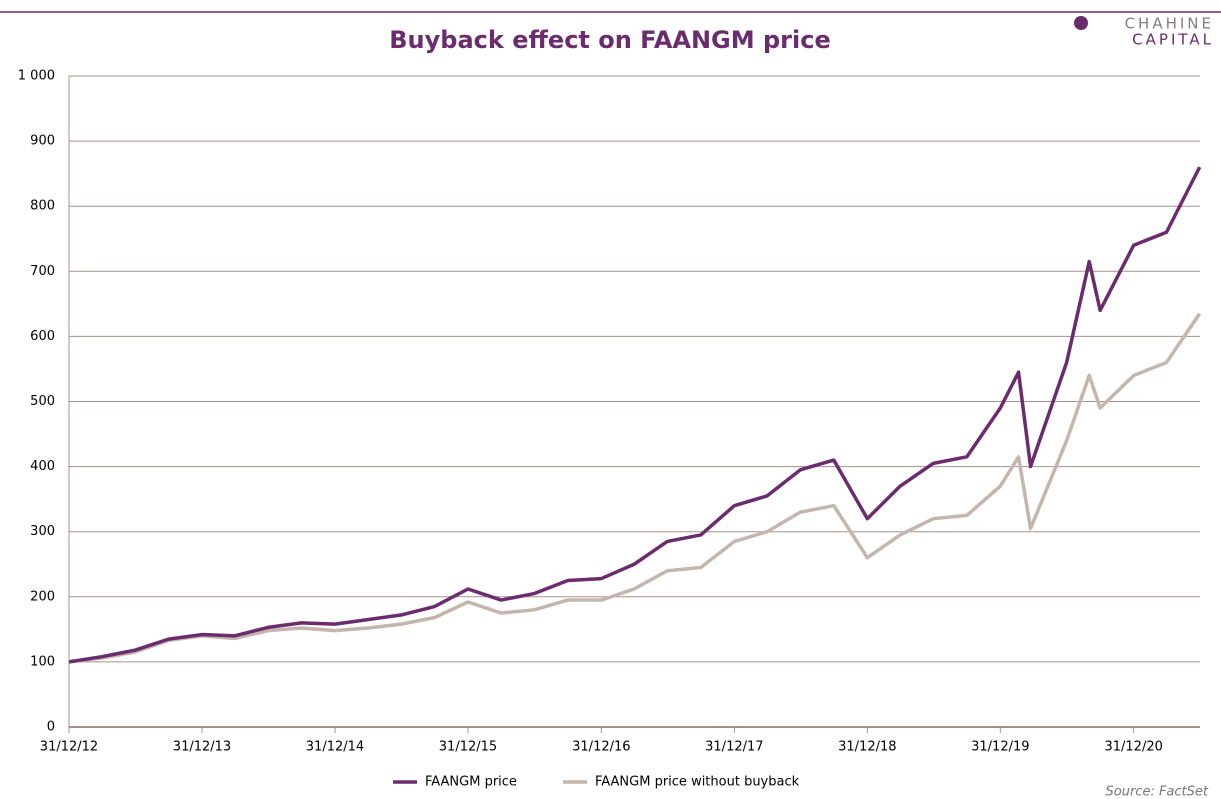 The image size is (1221, 799). Describe the element at coordinates (36, 76) in the screenshot. I see `y-tick-label: 1 000` at that location.